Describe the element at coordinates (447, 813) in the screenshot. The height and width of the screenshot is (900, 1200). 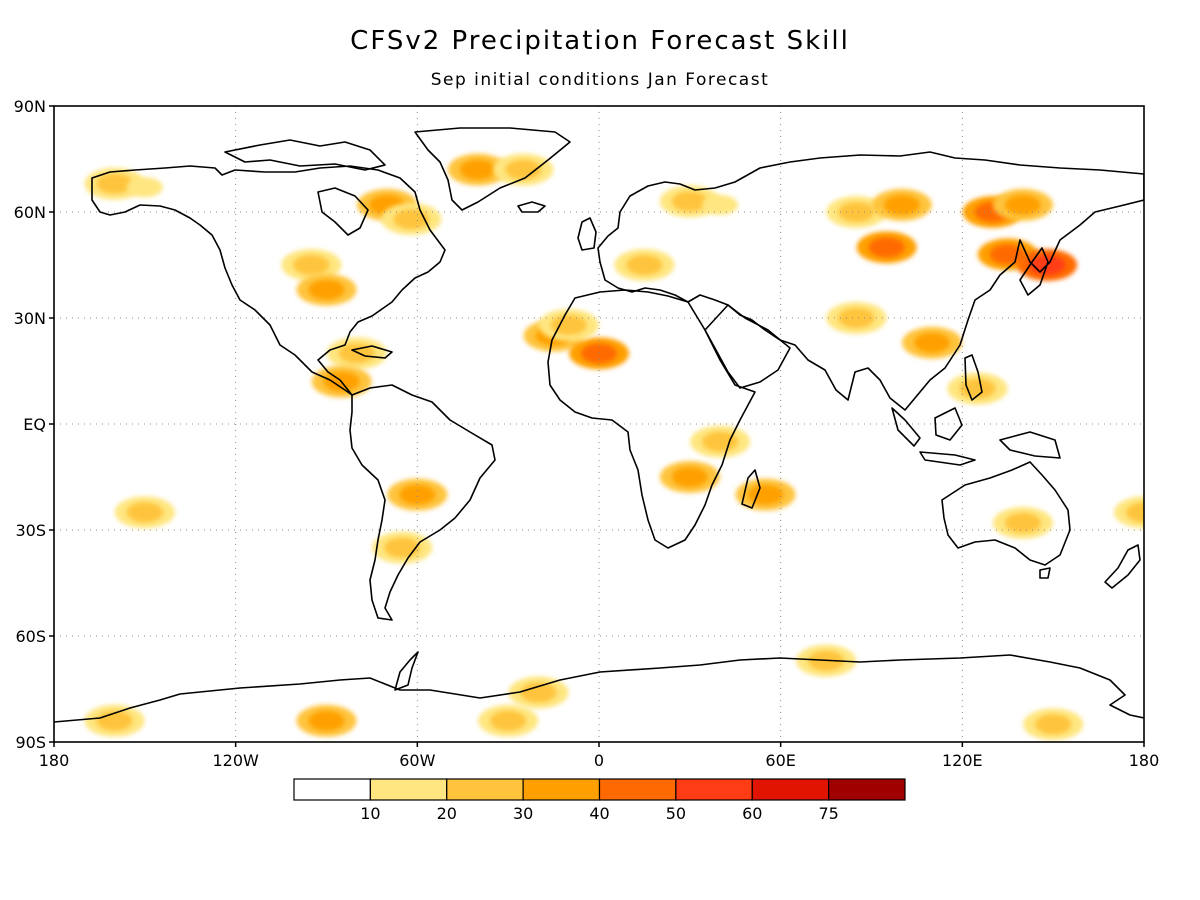
I see `colorbar-label: 20` at that location.